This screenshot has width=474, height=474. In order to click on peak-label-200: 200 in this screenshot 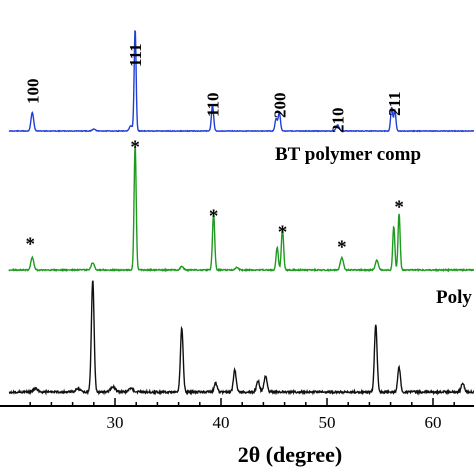, I will do `click(279, 106)`.